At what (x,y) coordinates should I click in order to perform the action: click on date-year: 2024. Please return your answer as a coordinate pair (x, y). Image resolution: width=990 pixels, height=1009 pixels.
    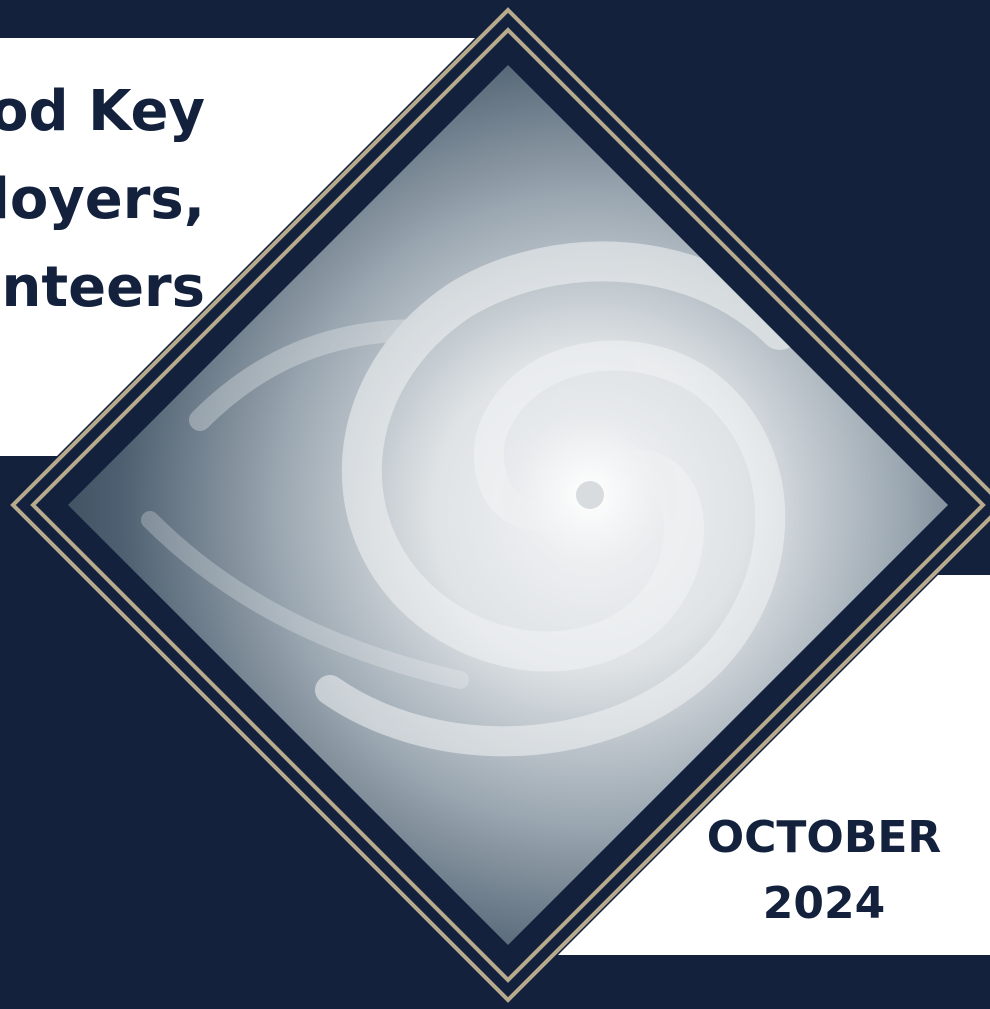
    Looking at the image, I should click on (824, 903).